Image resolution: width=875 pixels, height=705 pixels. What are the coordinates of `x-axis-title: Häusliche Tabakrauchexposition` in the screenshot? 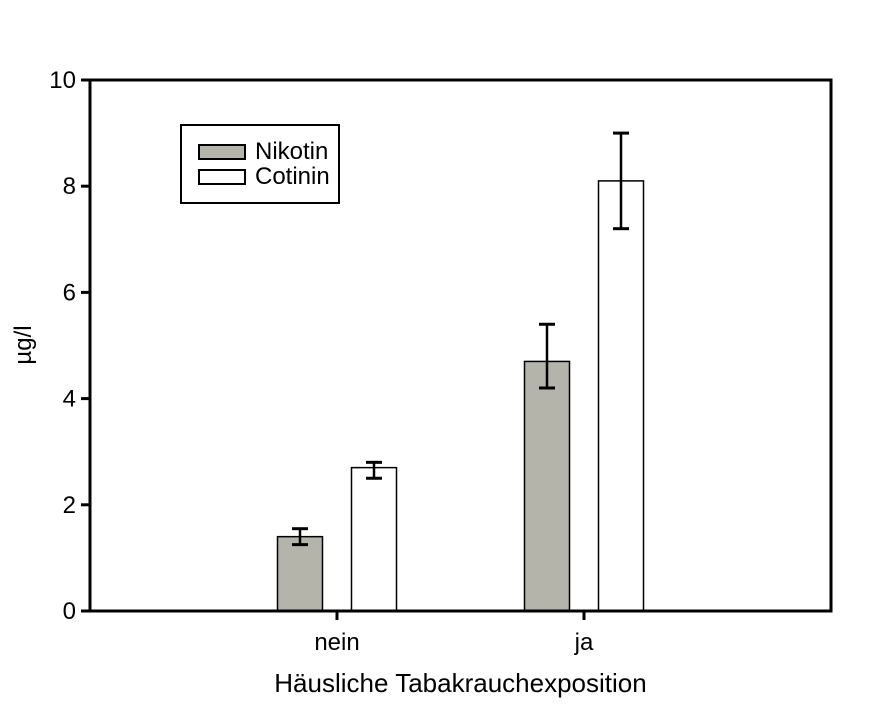 It's located at (460, 683).